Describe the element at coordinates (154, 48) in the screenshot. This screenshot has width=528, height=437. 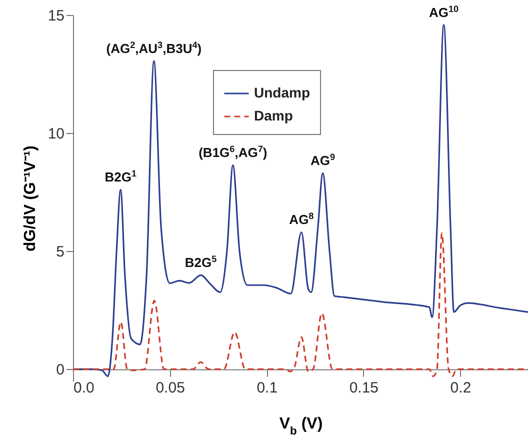
I see `annotation: (AG$^{2}$,AU$^{3}$,B3U$^{4}$)` at that location.